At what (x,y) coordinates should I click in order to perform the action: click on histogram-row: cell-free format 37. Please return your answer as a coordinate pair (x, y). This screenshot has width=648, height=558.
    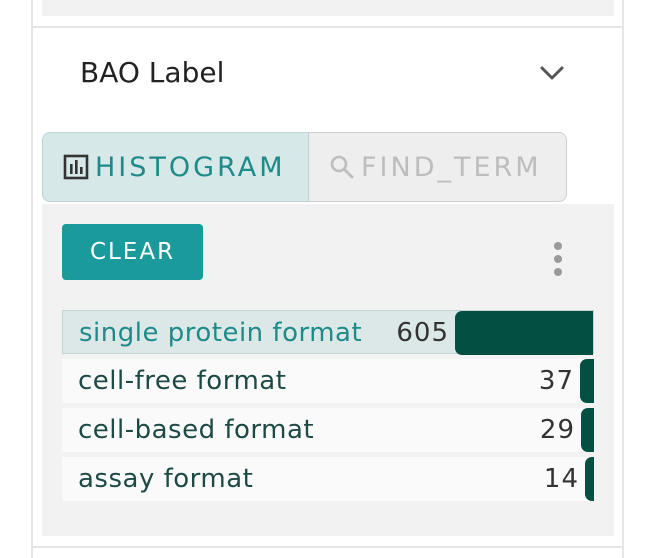
    Looking at the image, I should click on (328, 381).